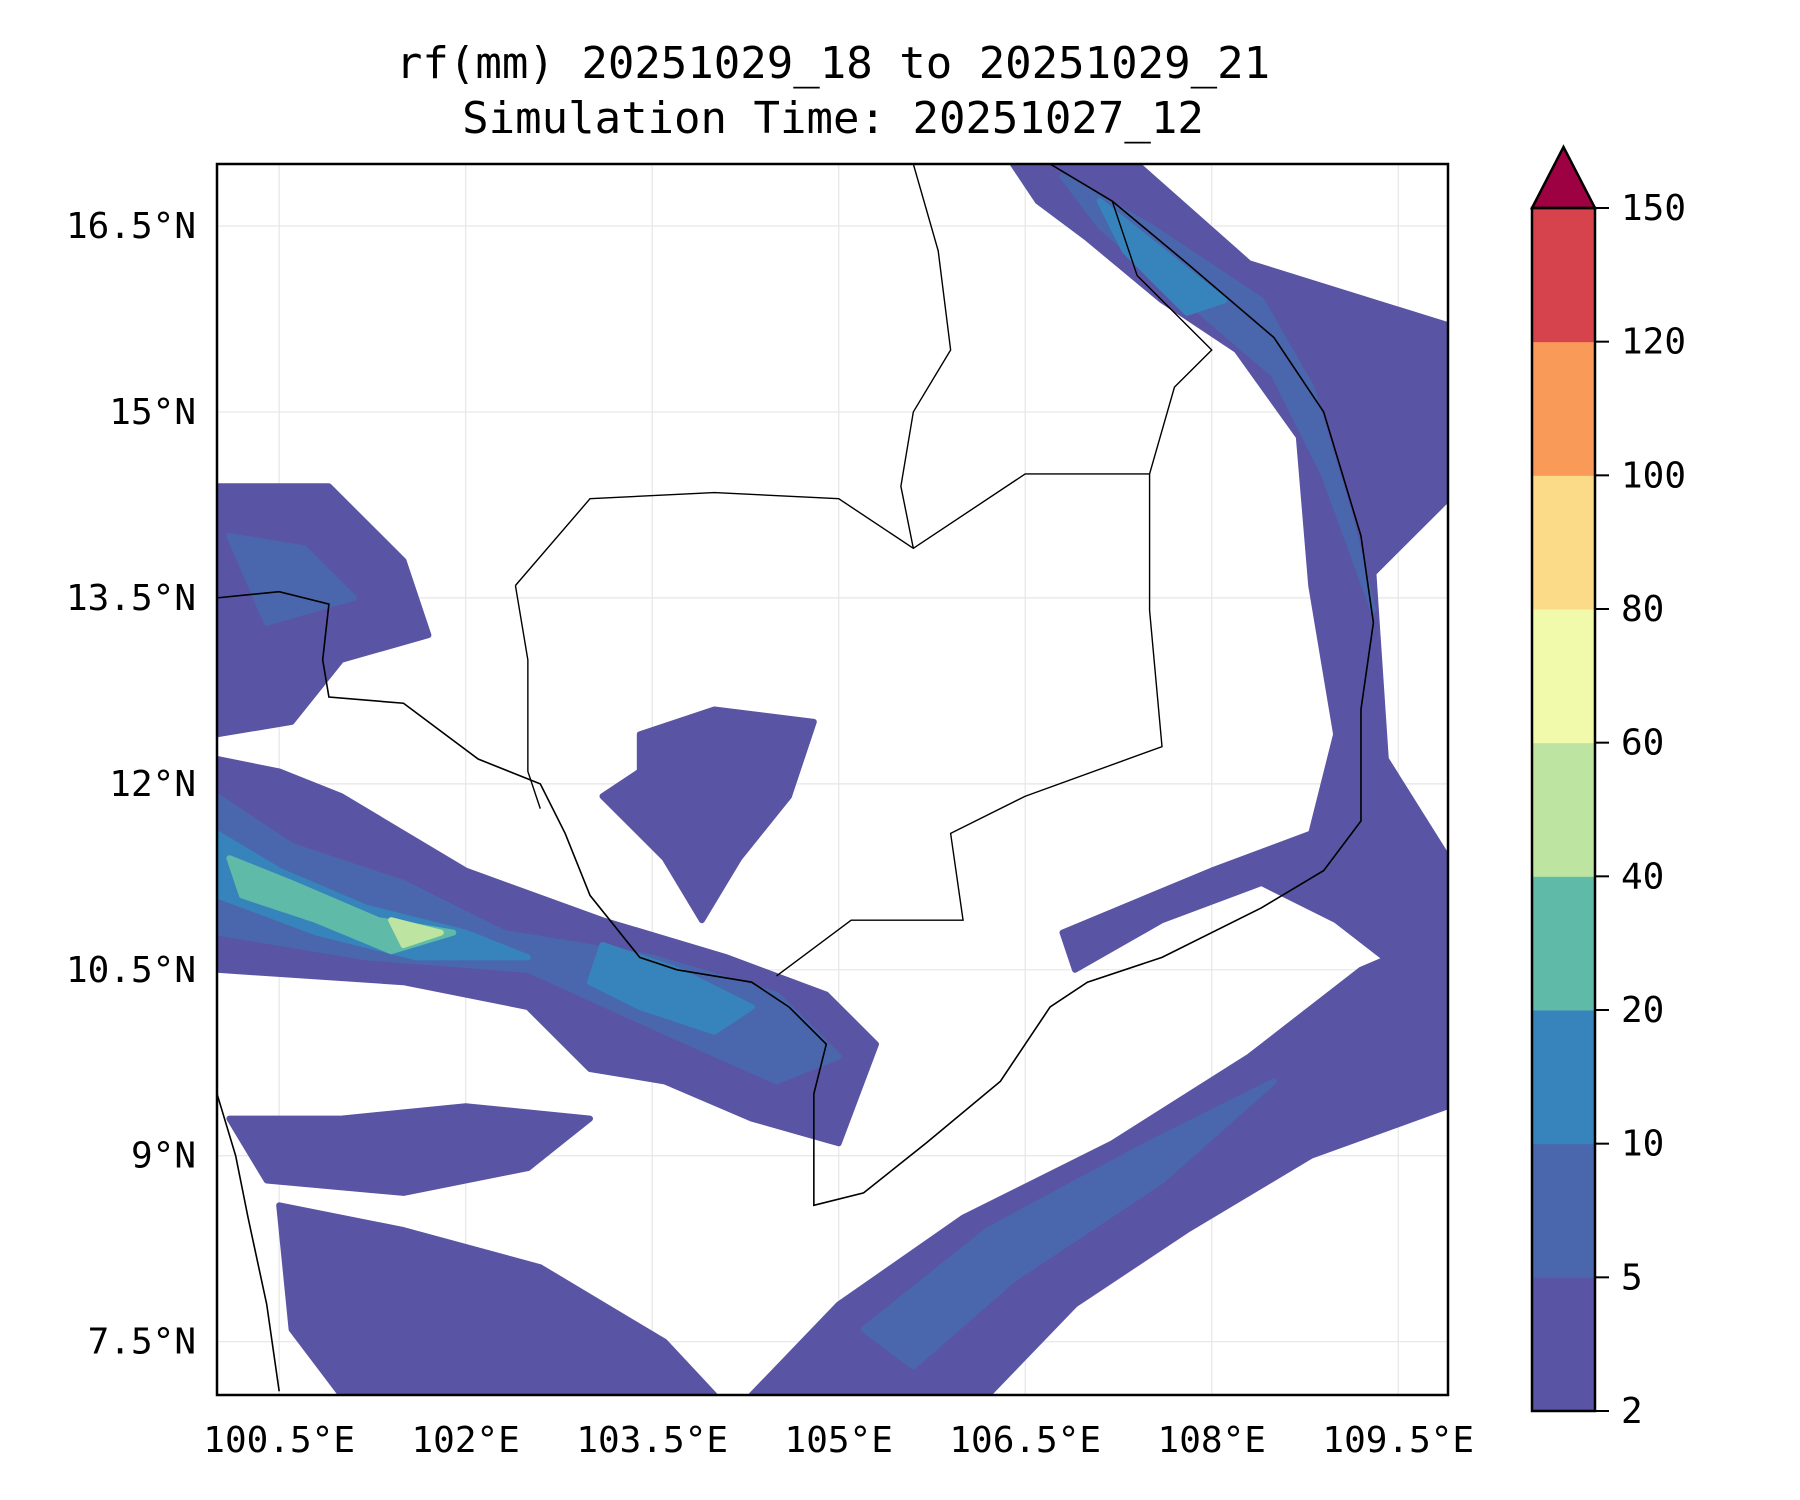 The width and height of the screenshot is (1800, 1500). Describe the element at coordinates (465, 1440) in the screenshot. I see `x-tick-label: 102°E` at that location.